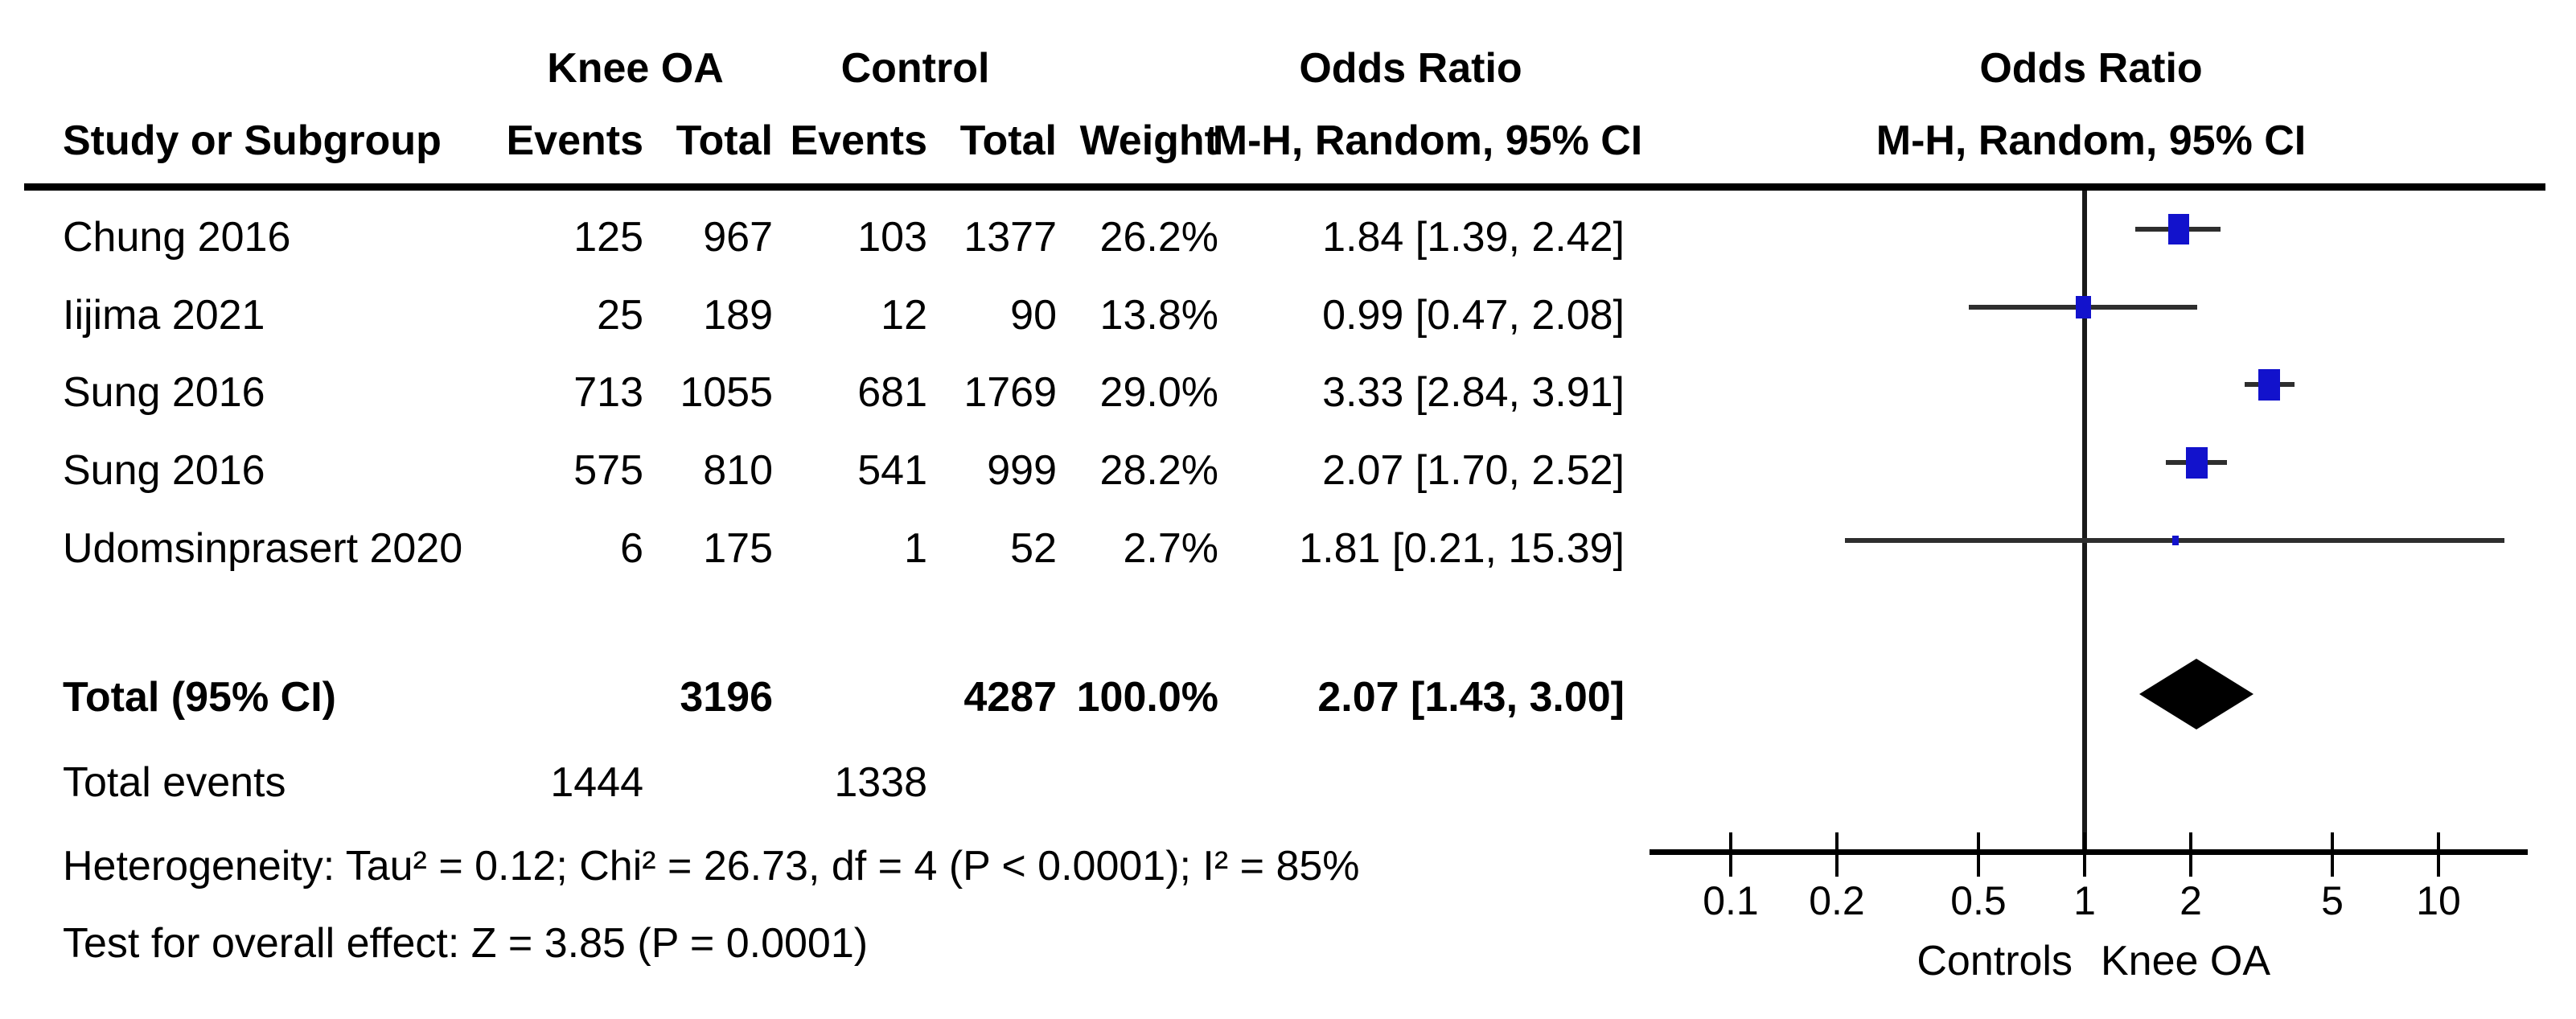 This screenshot has width=2576, height=1019. I want to click on total-events-knee: 1444, so click(596, 782).